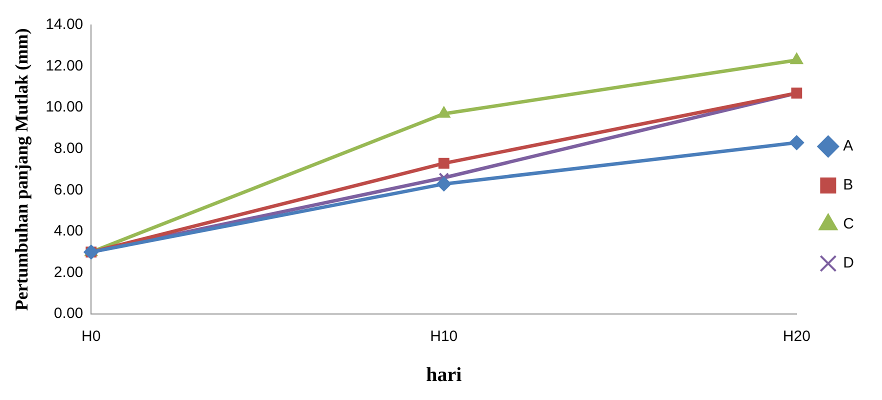  I want to click on x-axis-title: hari, so click(444, 375).